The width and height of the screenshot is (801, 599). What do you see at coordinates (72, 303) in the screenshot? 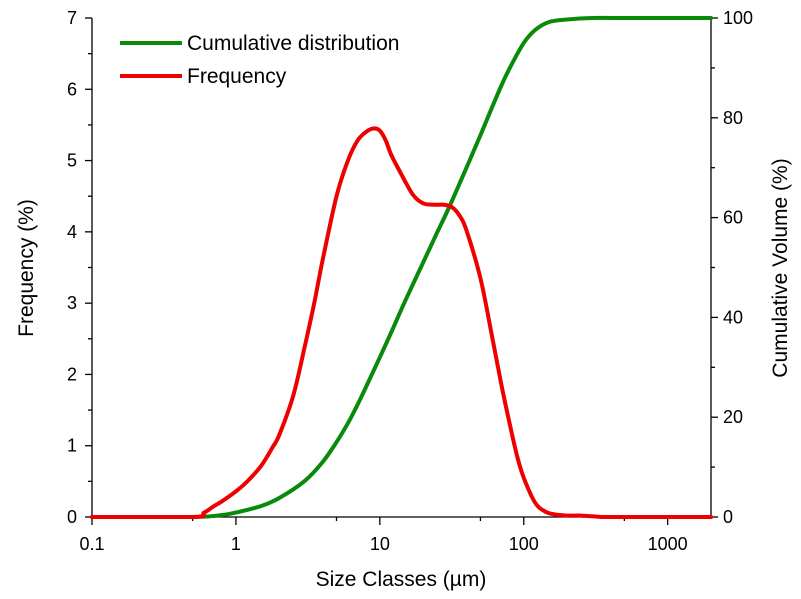
I see `left-y-tick-label: 3` at bounding box center [72, 303].